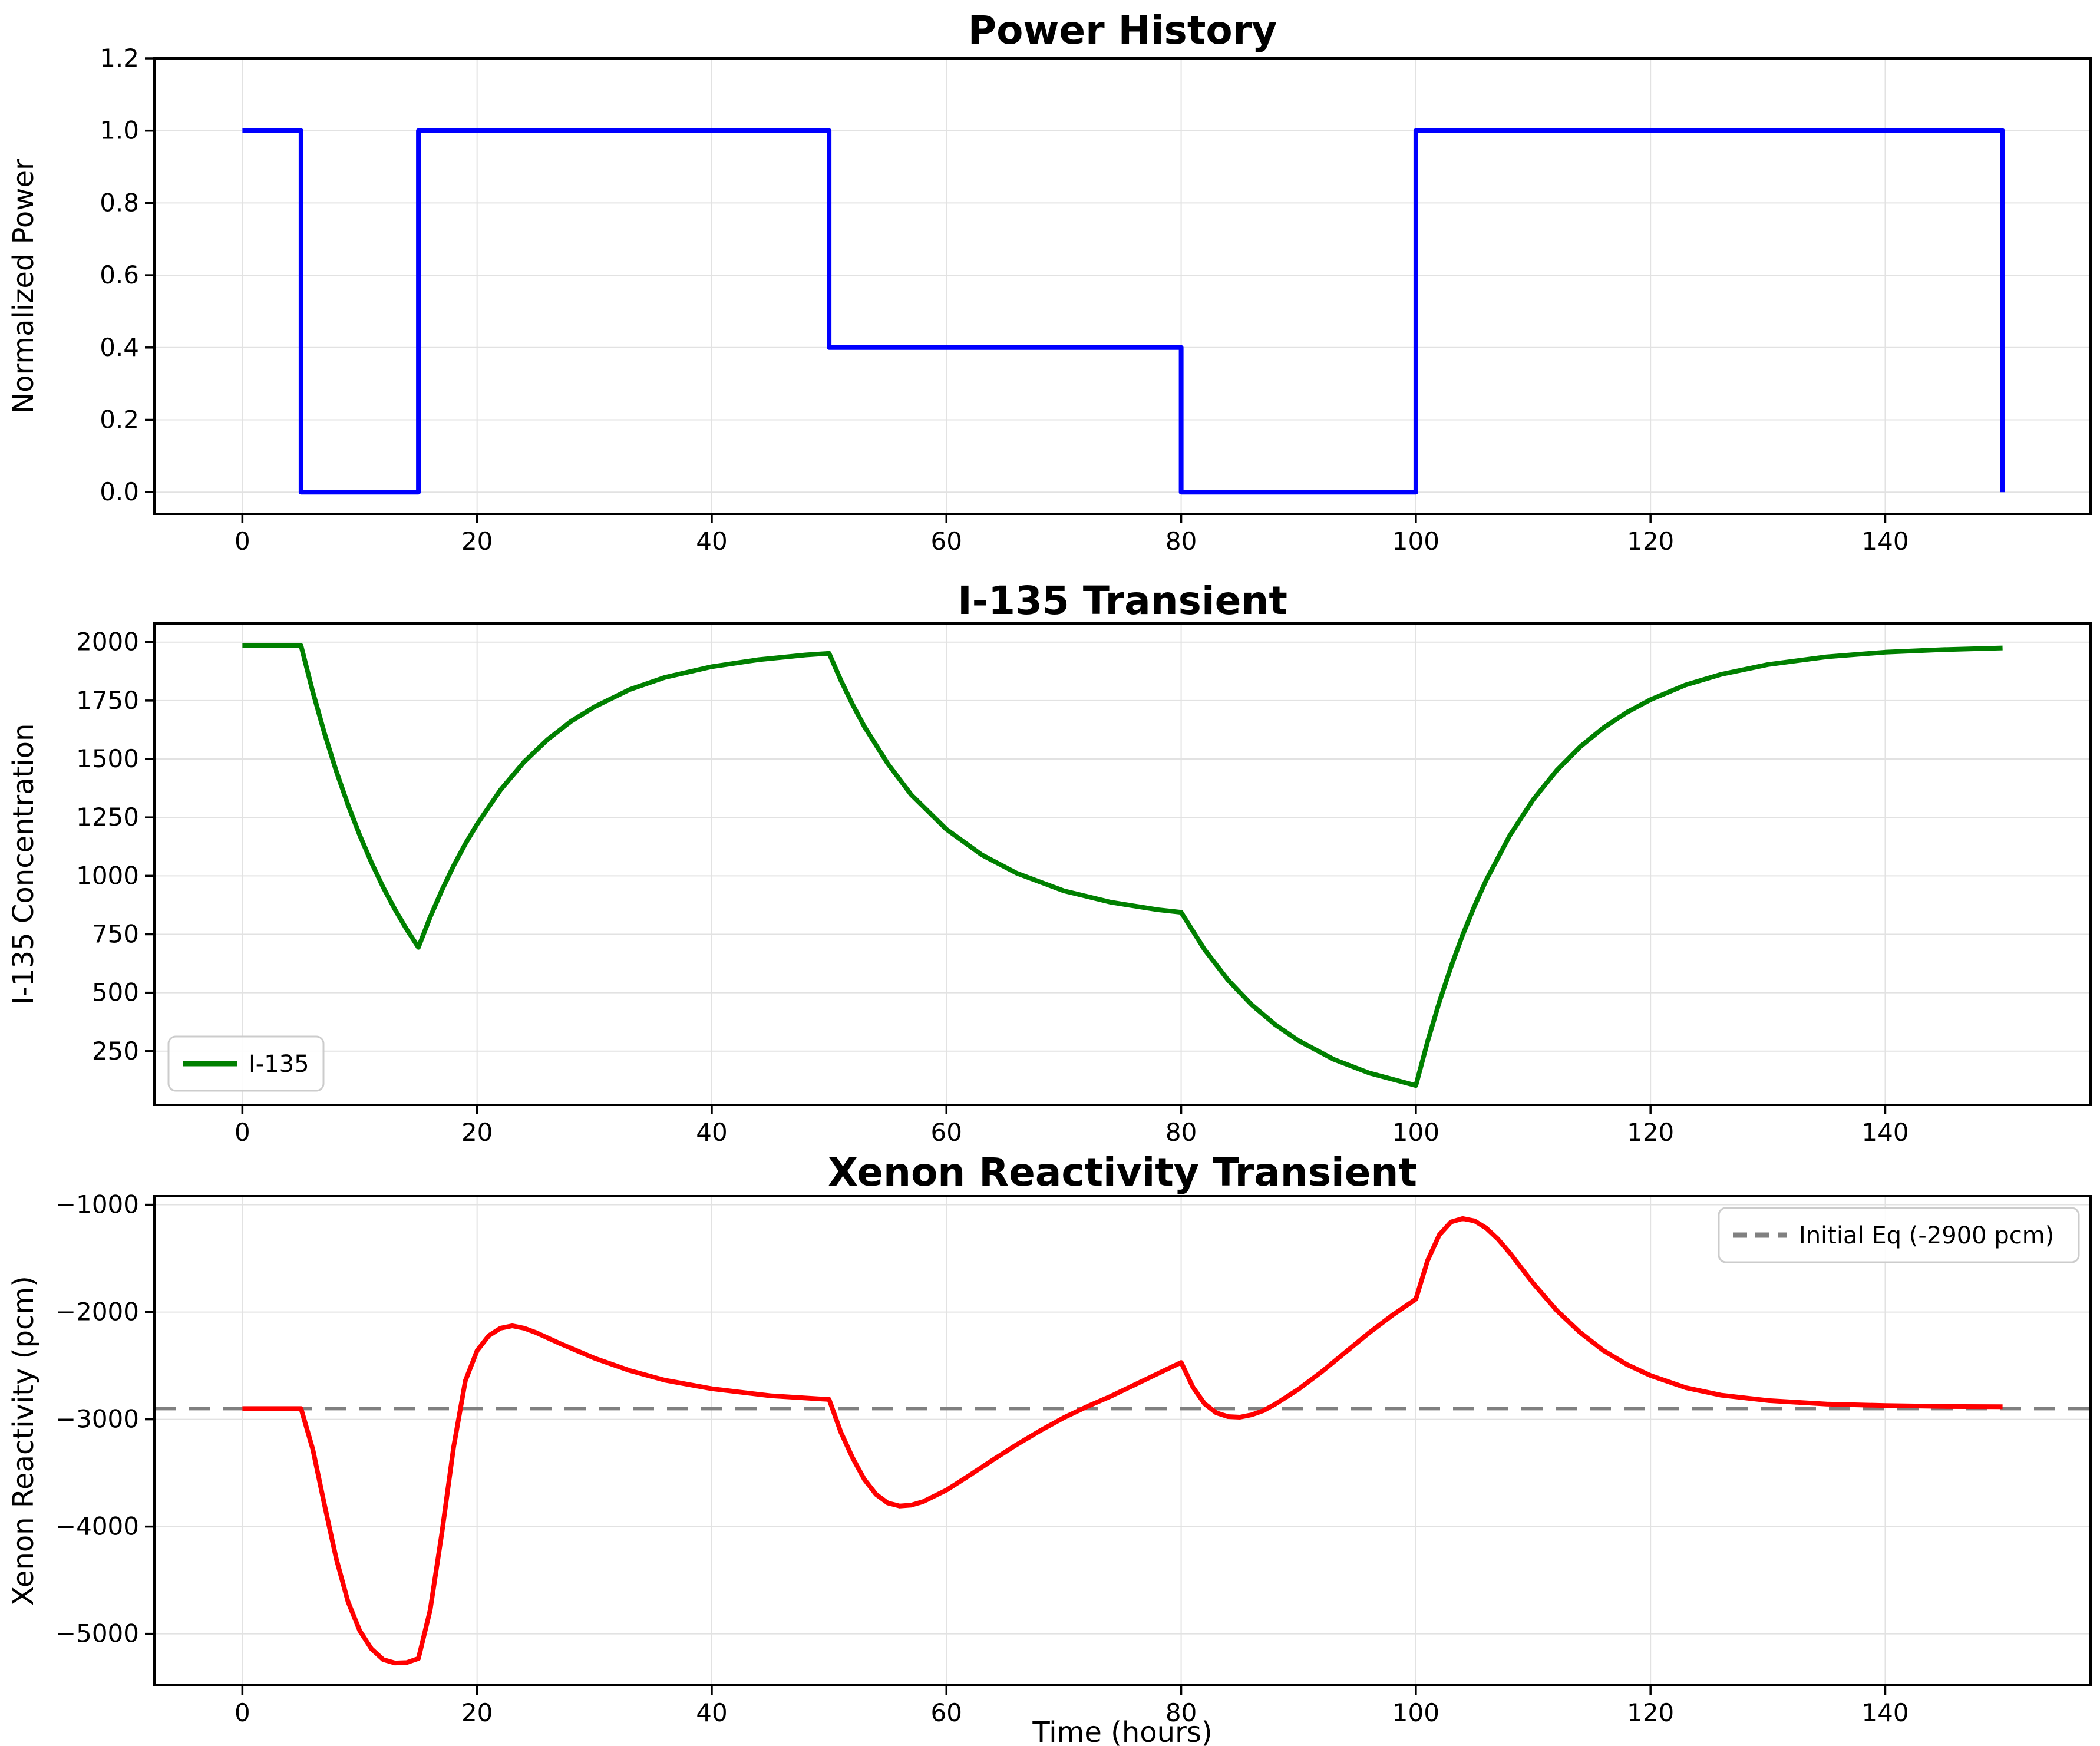 The width and height of the screenshot is (2100, 1746). I want to click on y-axis-tick-label: 1500, so click(107, 758).